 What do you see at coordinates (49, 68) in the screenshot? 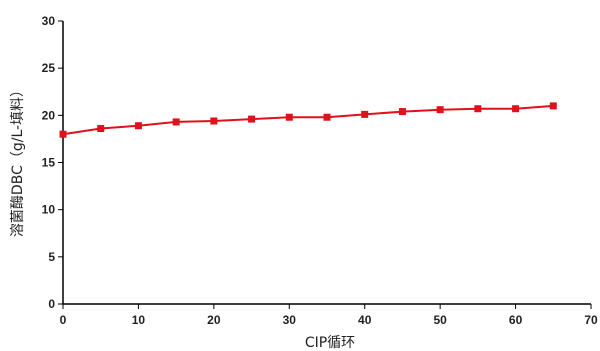
I see `y-tick-label: 25` at bounding box center [49, 68].